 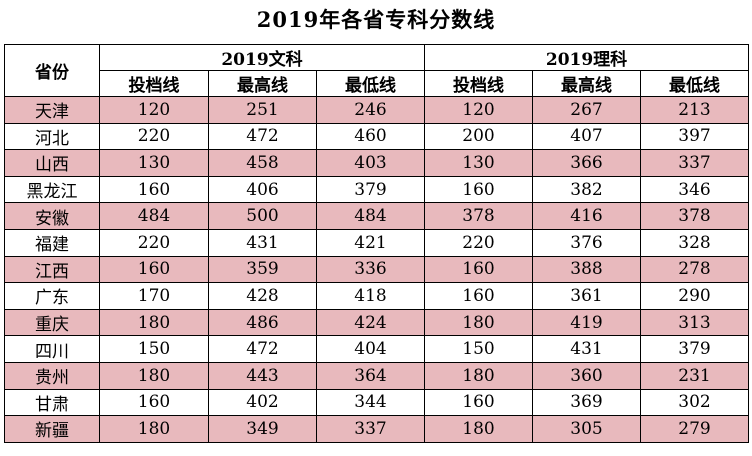 I want to click on wen-zuidi-cell: 460, so click(x=370, y=136).